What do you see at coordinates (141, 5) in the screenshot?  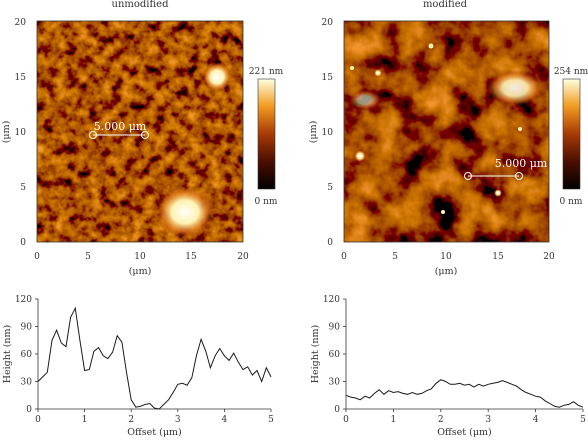 I see `panel-title-unmodified: unmodified` at bounding box center [141, 5].